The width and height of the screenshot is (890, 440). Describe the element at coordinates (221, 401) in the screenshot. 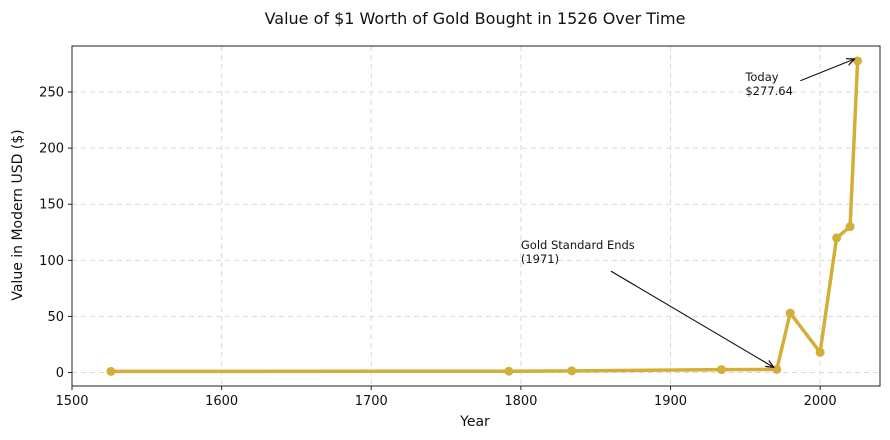

I see `x-tick-label: 1600` at that location.